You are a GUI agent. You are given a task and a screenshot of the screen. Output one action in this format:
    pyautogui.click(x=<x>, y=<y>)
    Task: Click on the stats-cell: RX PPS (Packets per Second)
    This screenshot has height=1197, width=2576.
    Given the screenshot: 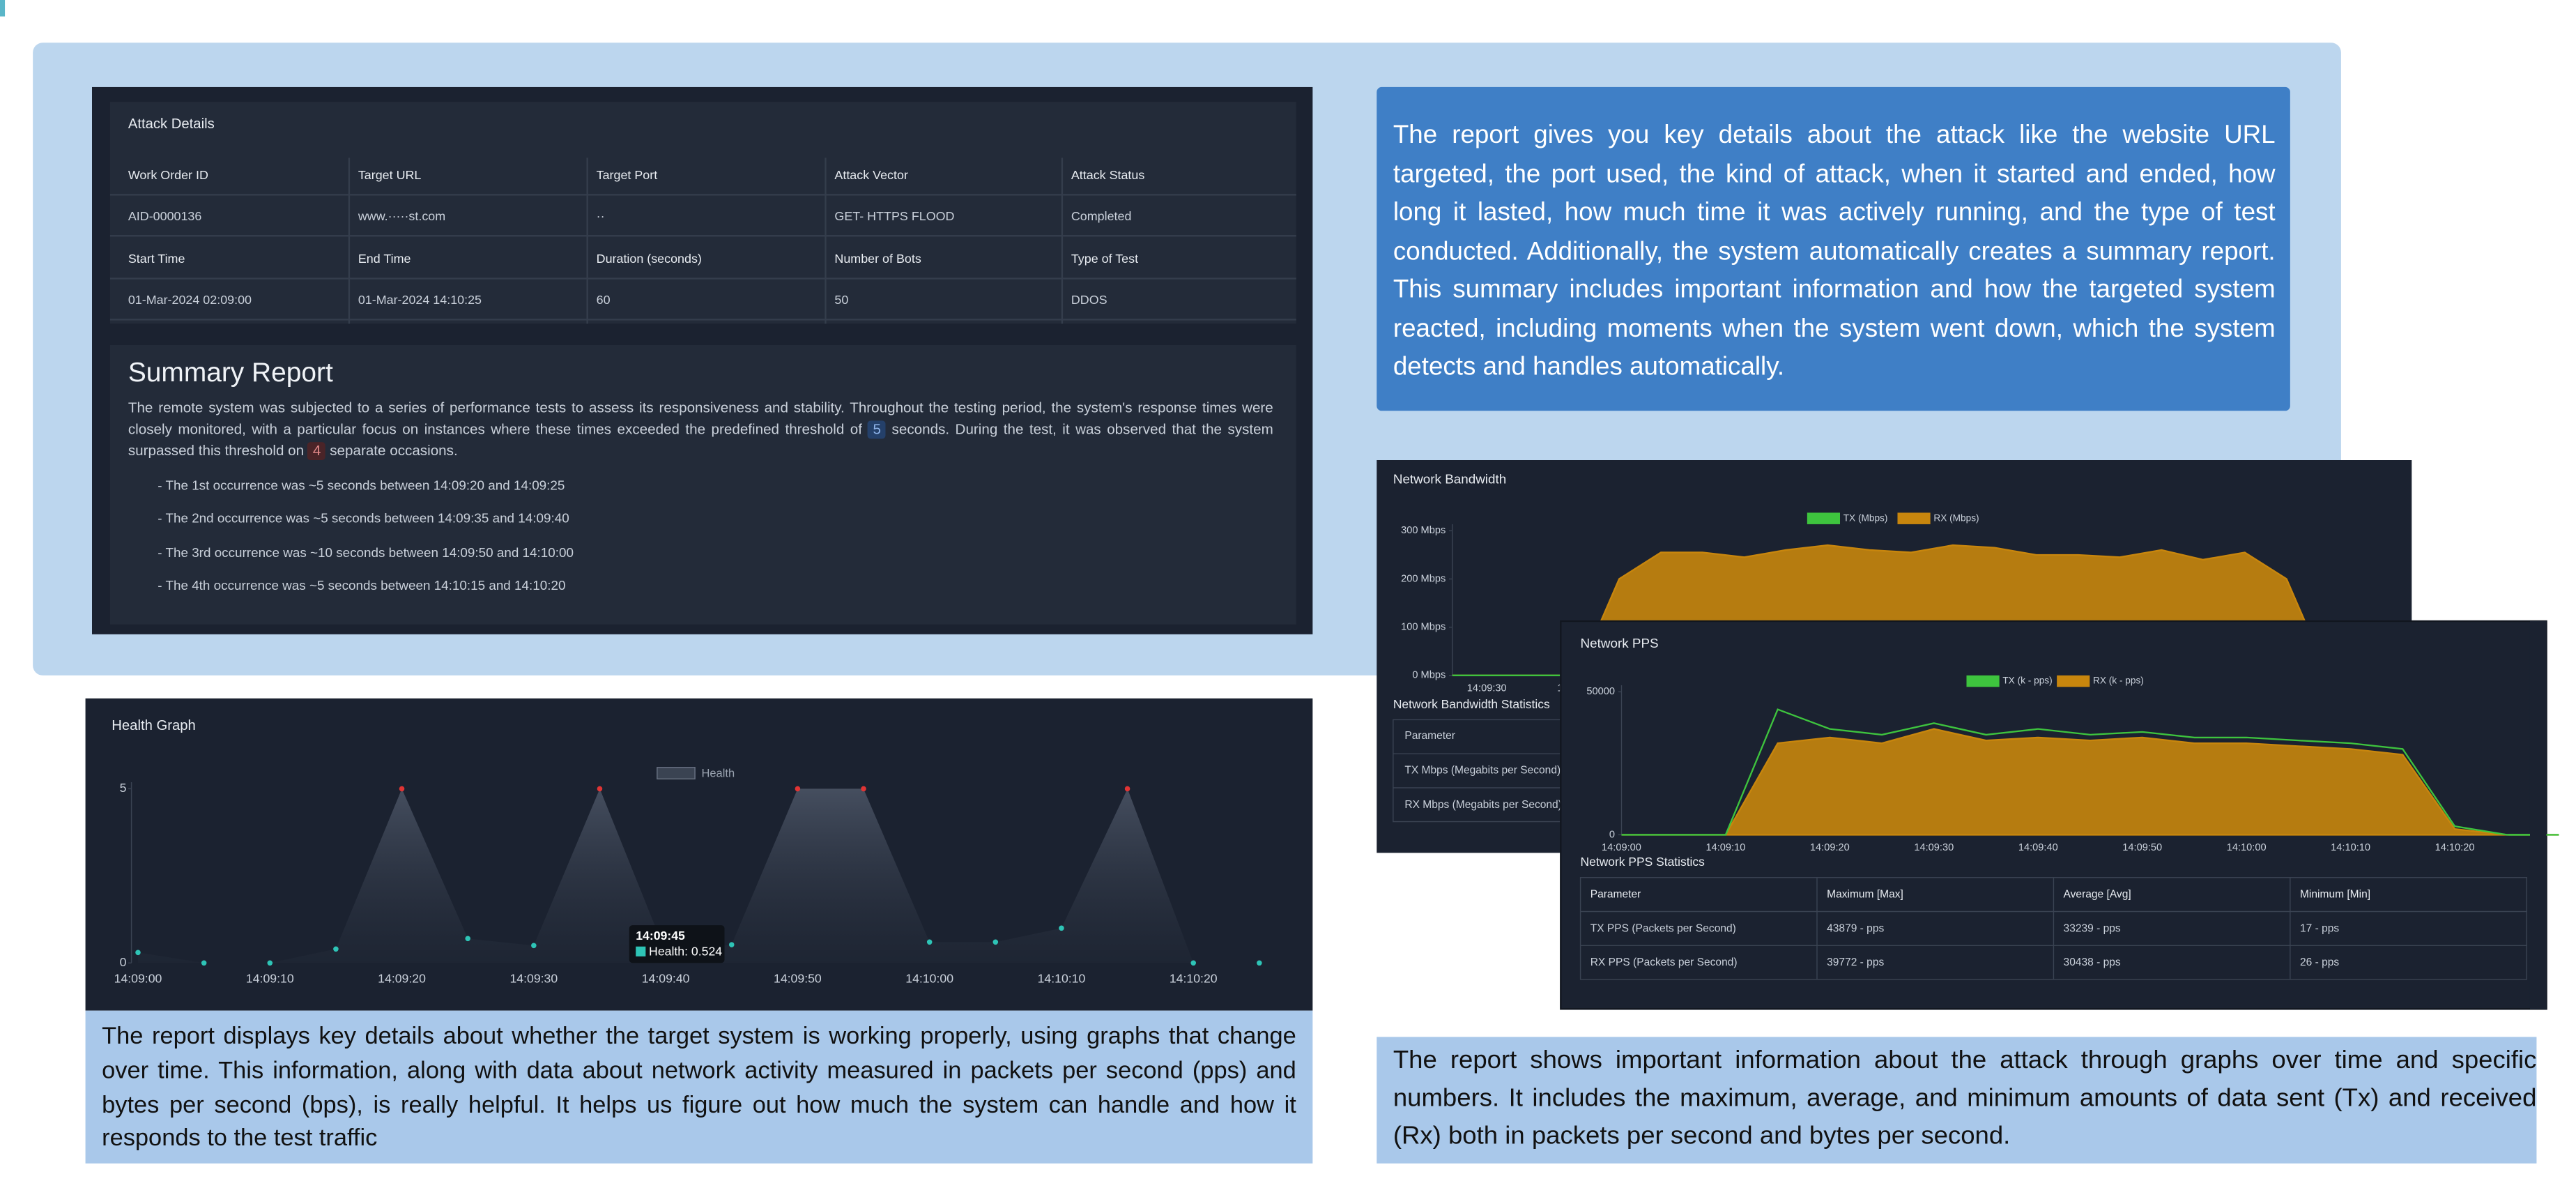 What is the action you would take?
    pyautogui.click(x=1664, y=962)
    